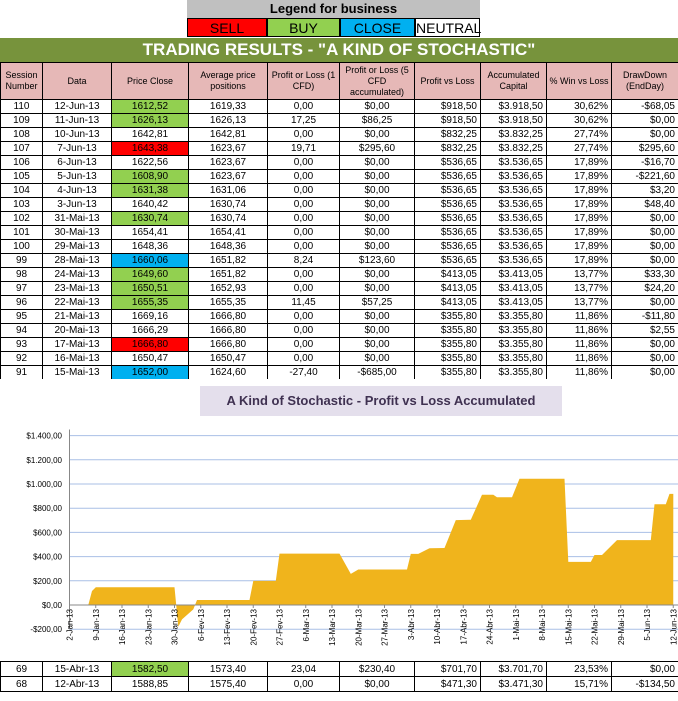  Describe the element at coordinates (44, 460) in the screenshot. I see `y-tick-label: $1.200,00` at that location.